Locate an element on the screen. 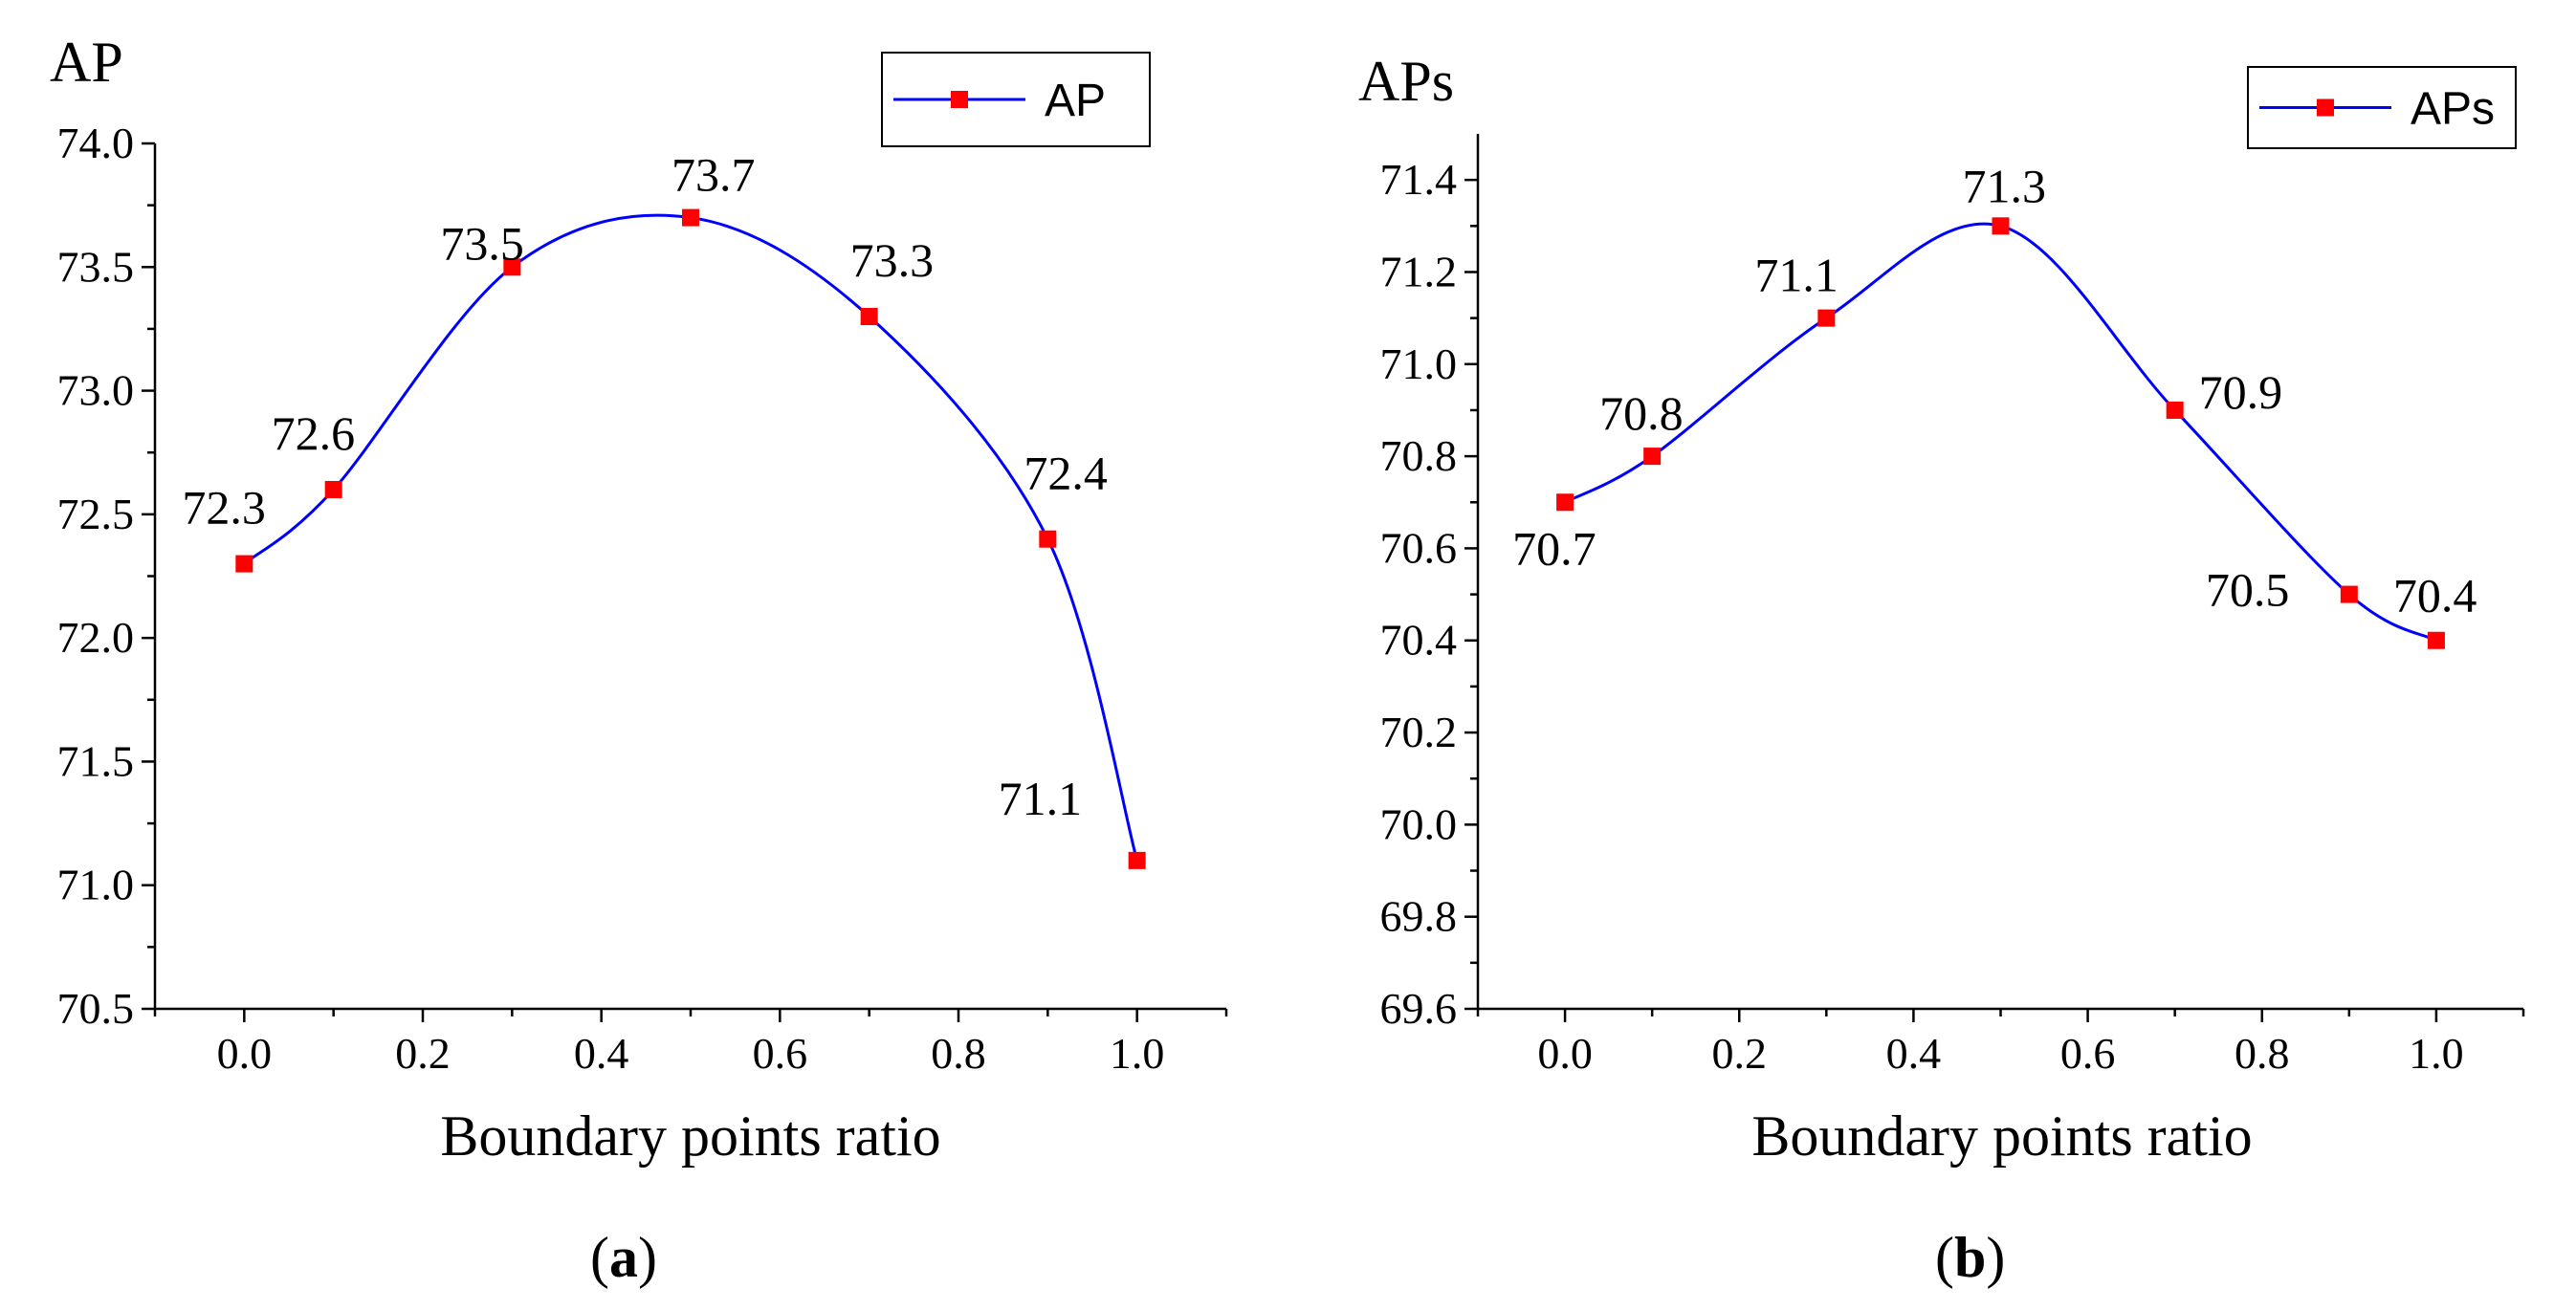  y-tick-label: 70.2 is located at coordinates (1419, 732).